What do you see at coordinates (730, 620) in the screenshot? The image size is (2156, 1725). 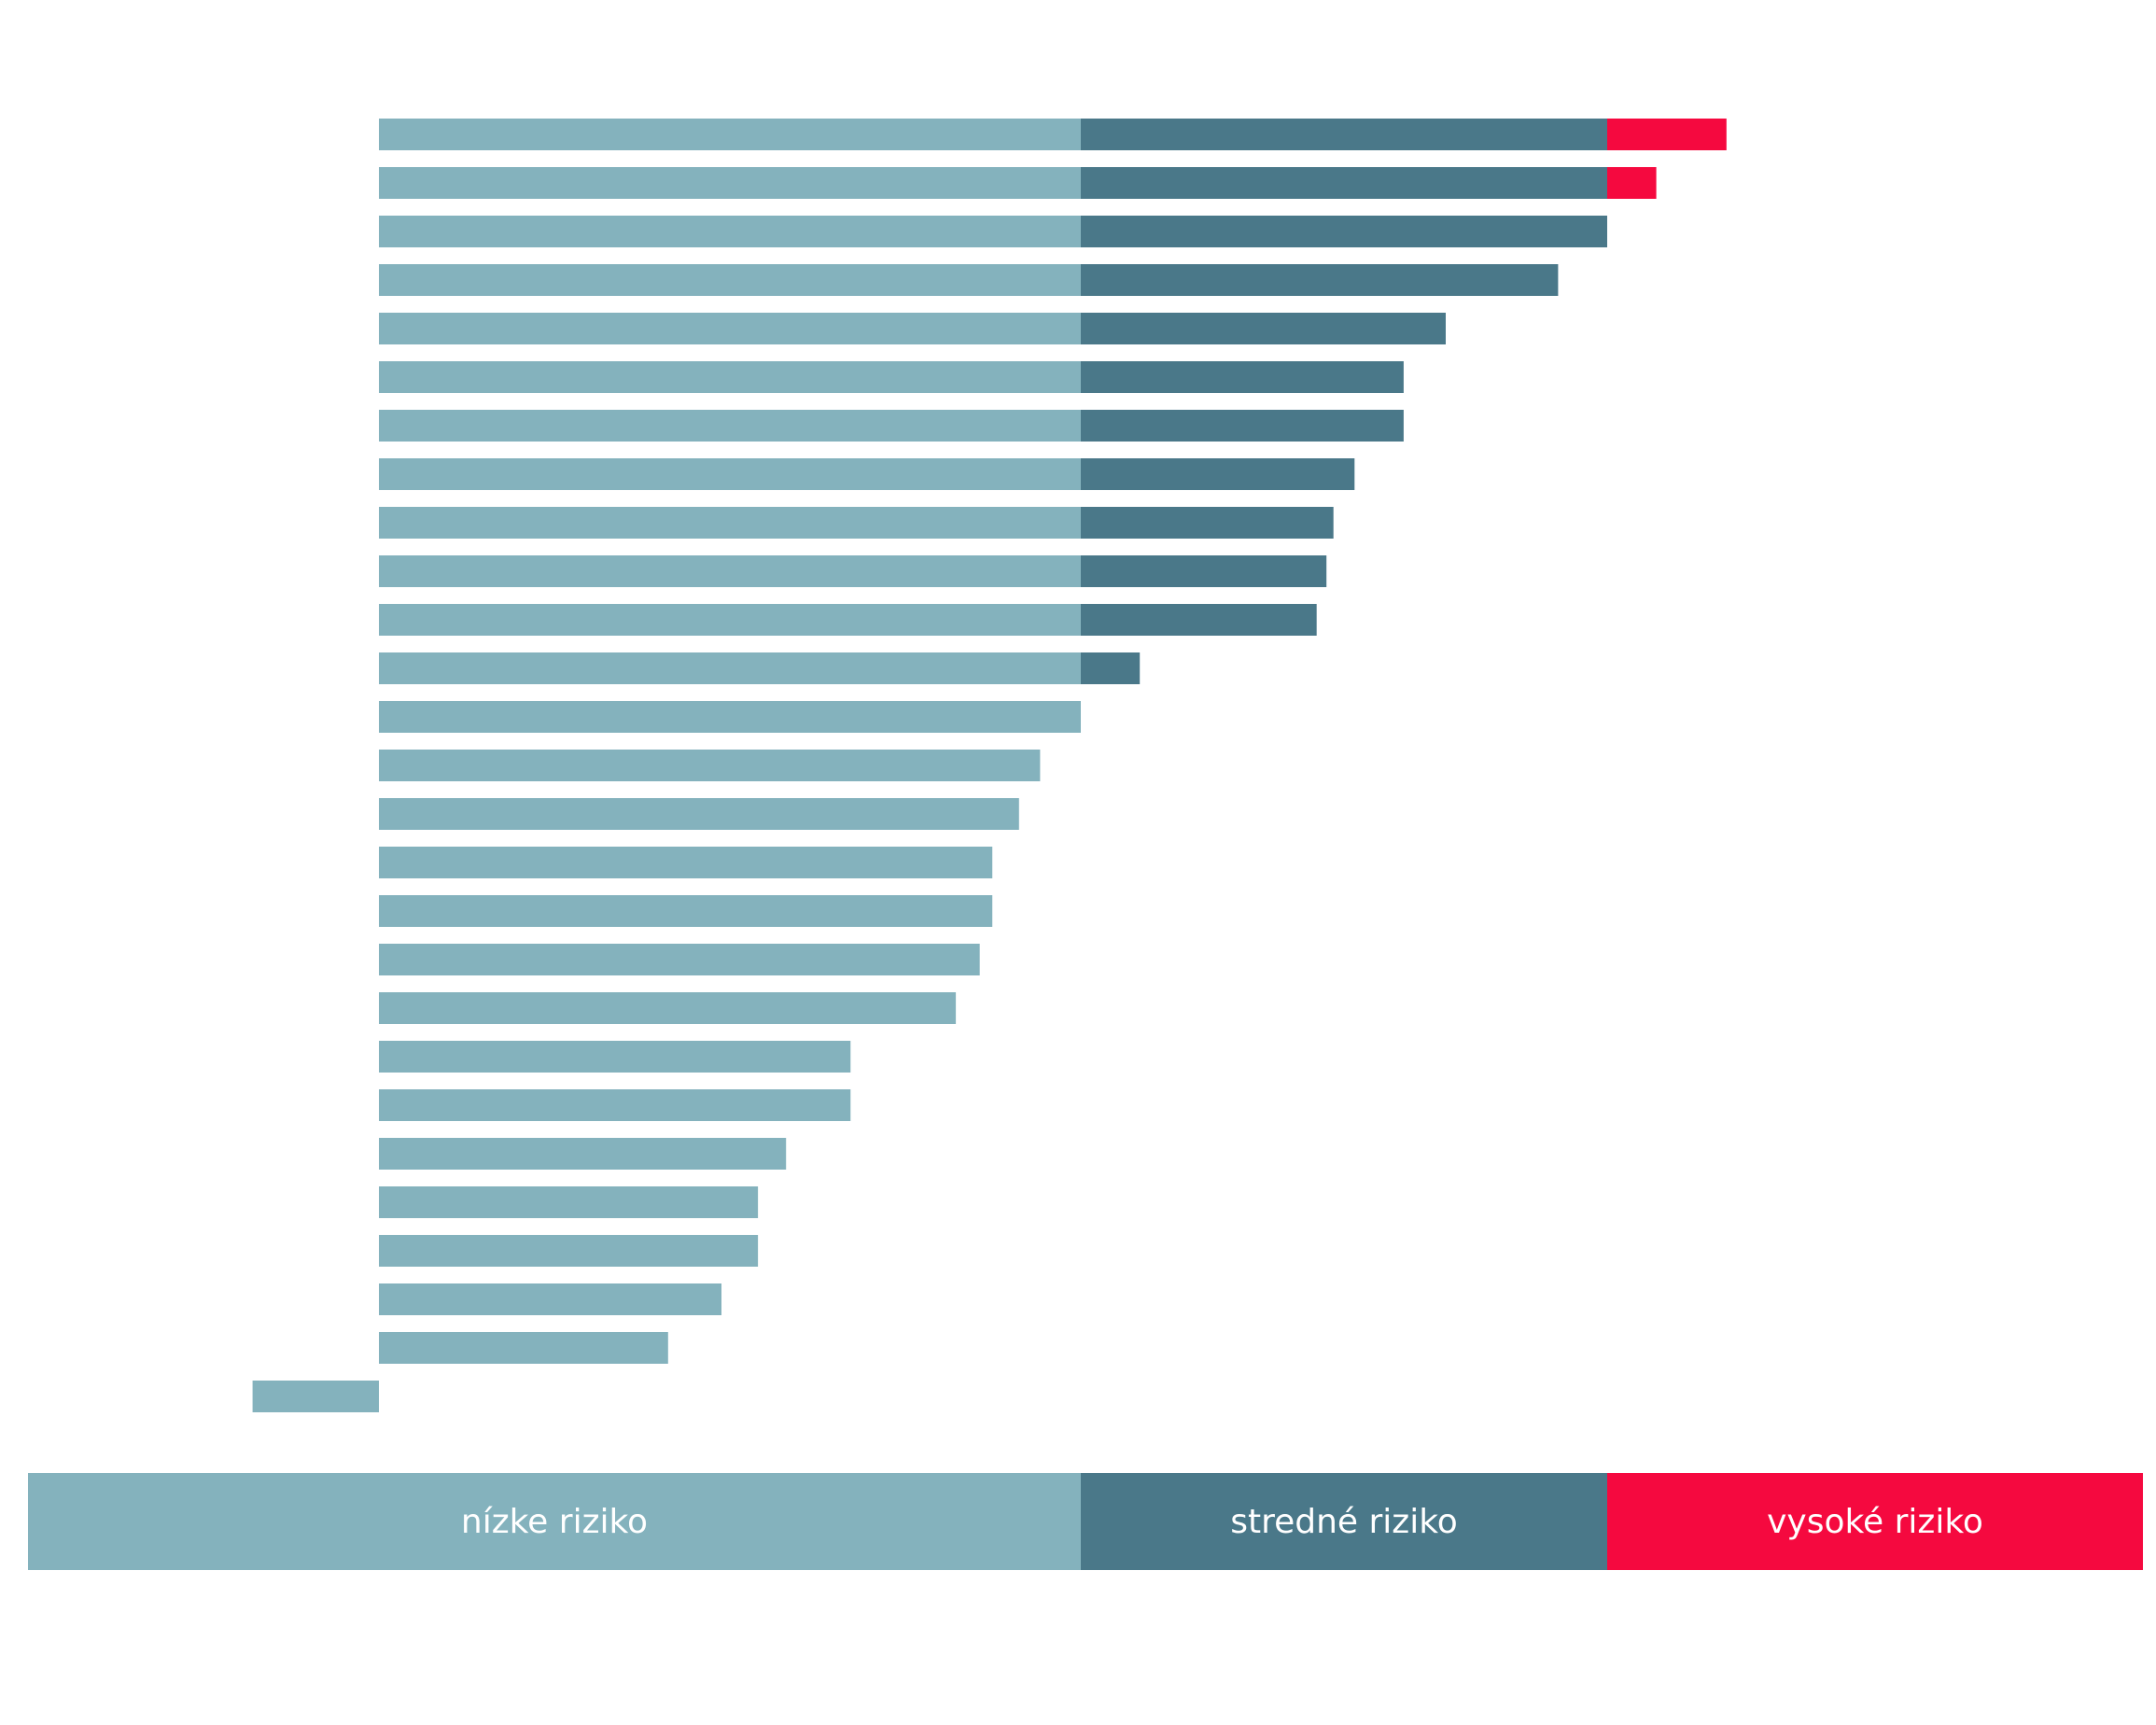 I see `bar-11-low` at bounding box center [730, 620].